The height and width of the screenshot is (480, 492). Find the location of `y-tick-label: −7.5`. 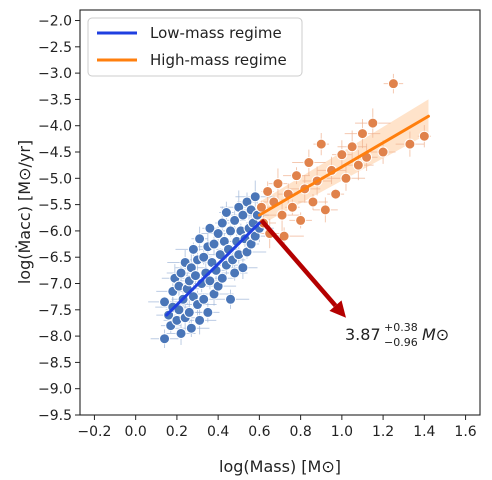

y-tick-label: −7.5 is located at coordinates (55, 311).